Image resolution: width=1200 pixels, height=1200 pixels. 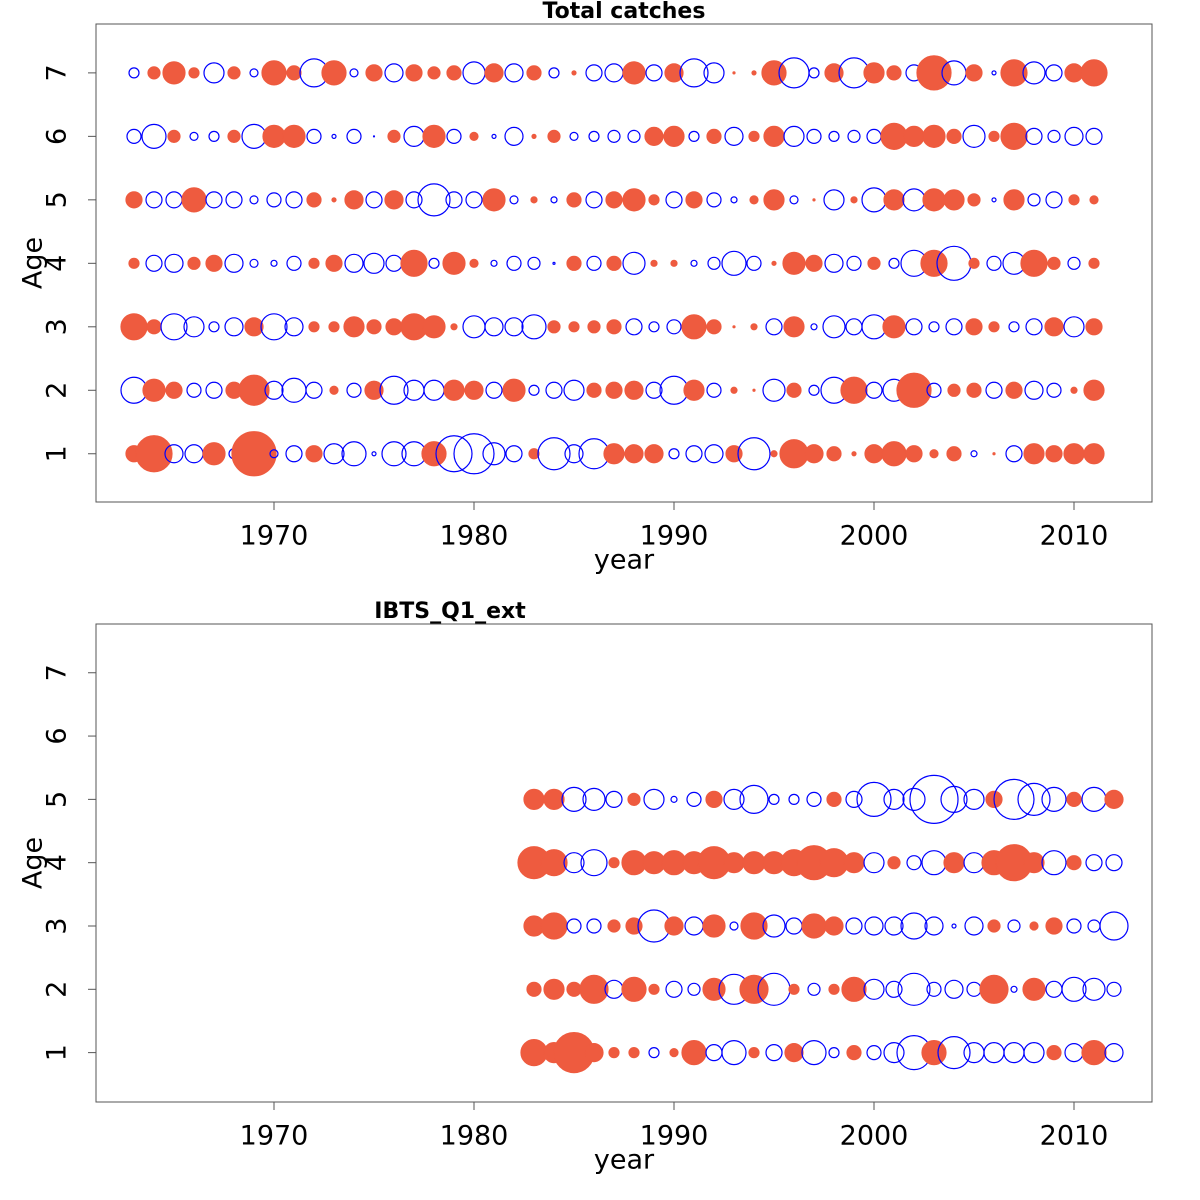 I want to click on y-tick-label: 7, so click(x=57, y=72).